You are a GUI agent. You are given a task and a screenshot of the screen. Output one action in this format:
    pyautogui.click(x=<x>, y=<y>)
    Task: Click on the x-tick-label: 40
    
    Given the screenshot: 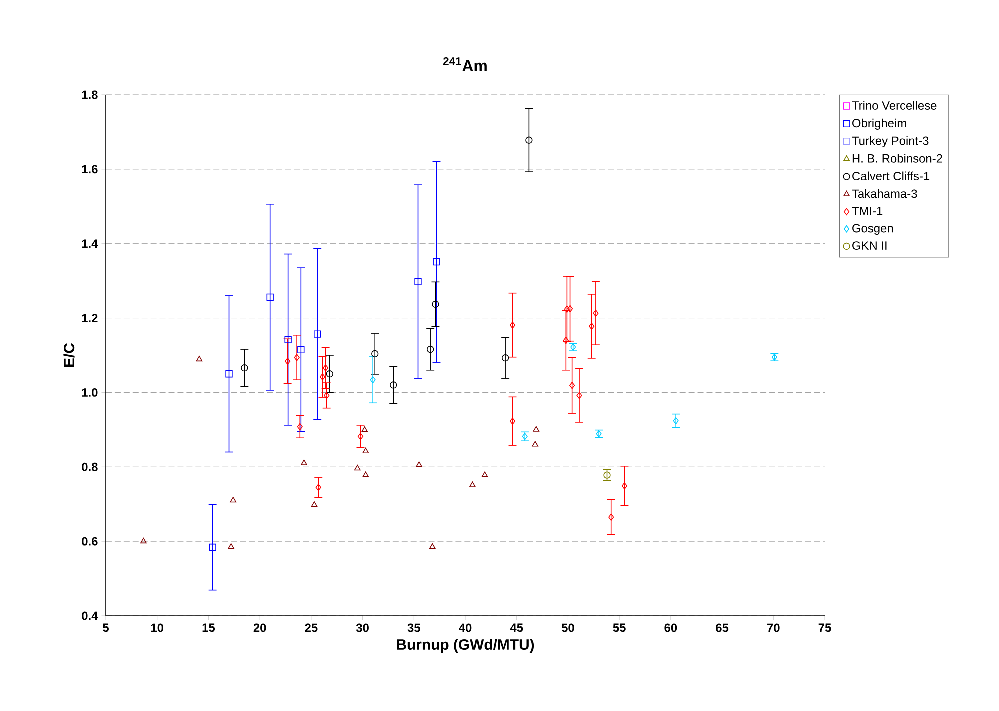 What is the action you would take?
    pyautogui.click(x=465, y=628)
    